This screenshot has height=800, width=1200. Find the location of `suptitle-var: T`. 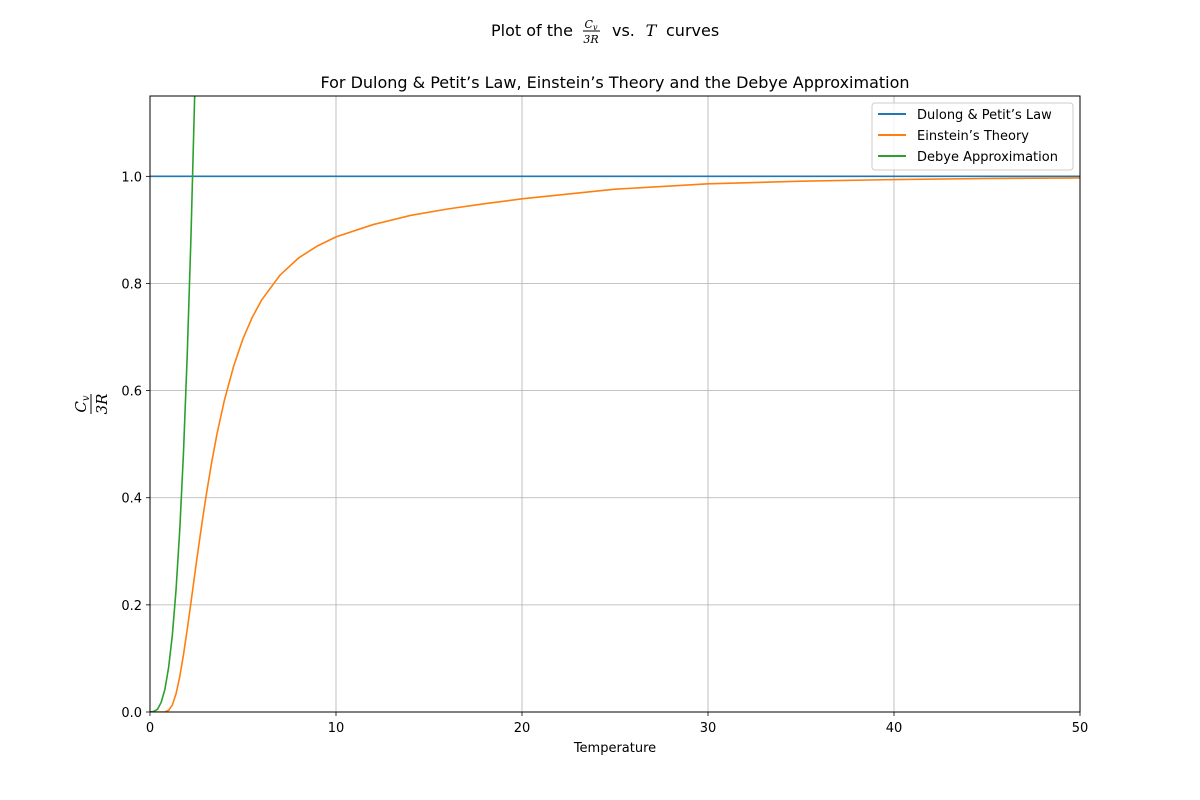

suptitle-var: T is located at coordinates (652, 30).